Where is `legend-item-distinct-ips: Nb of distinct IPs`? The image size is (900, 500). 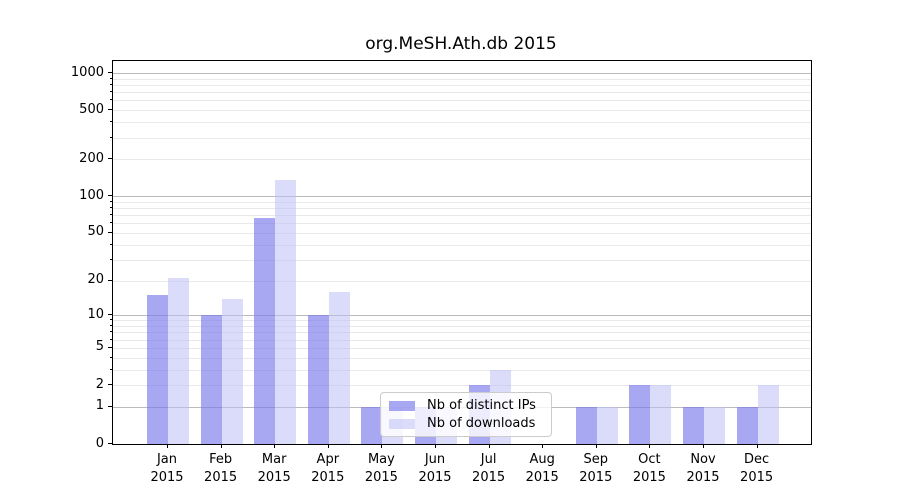
legend-item-distinct-ips: Nb of distinct IPs is located at coordinates (467, 405).